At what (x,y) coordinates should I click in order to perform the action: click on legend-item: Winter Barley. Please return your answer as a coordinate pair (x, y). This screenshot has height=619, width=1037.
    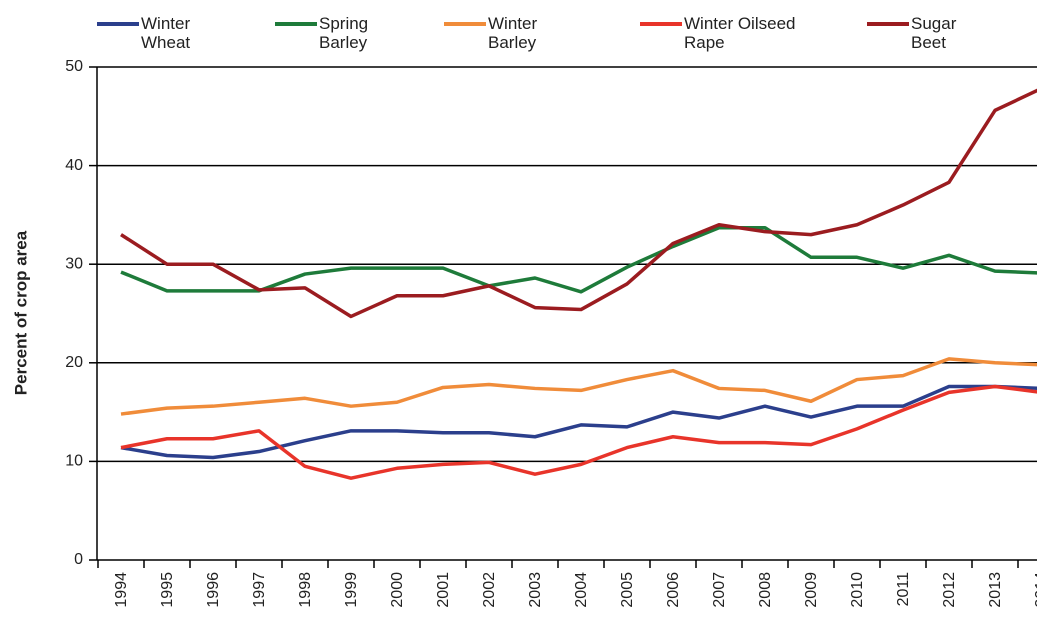
    Looking at the image, I should click on (502, 33).